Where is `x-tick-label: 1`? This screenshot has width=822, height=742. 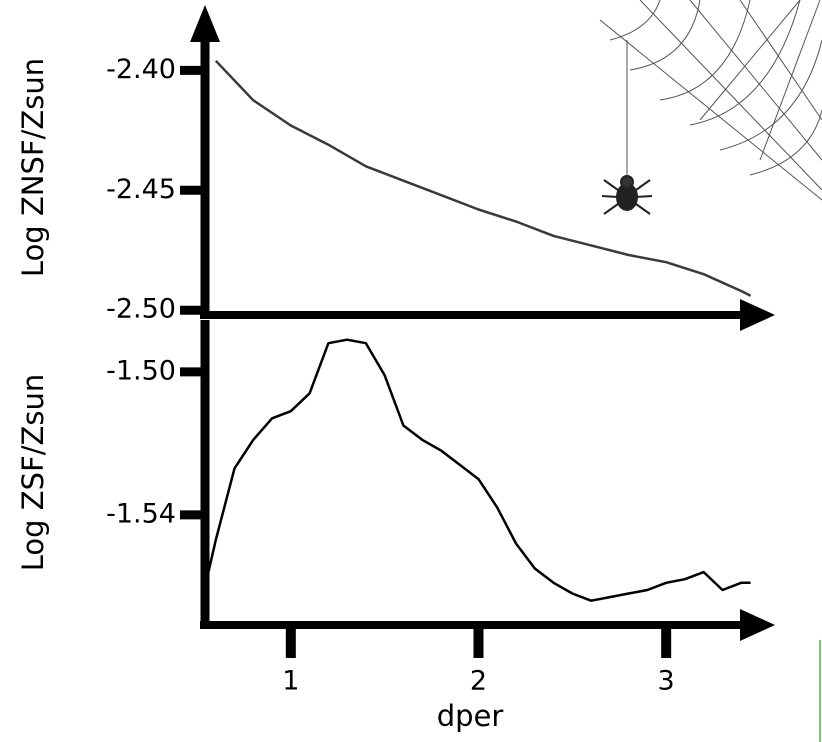 x-tick-label: 1 is located at coordinates (290, 681).